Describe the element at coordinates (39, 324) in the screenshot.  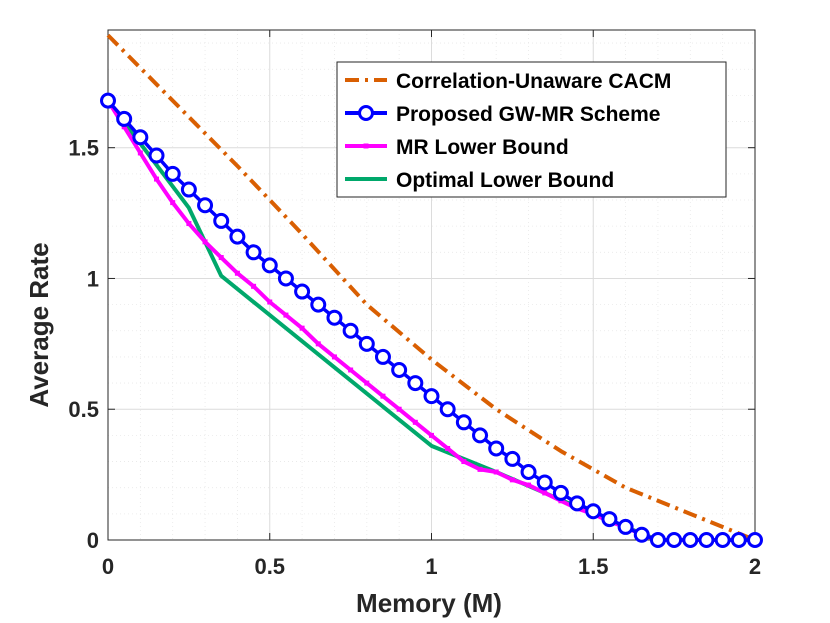
I see `y-axis-label: Average Rate` at that location.